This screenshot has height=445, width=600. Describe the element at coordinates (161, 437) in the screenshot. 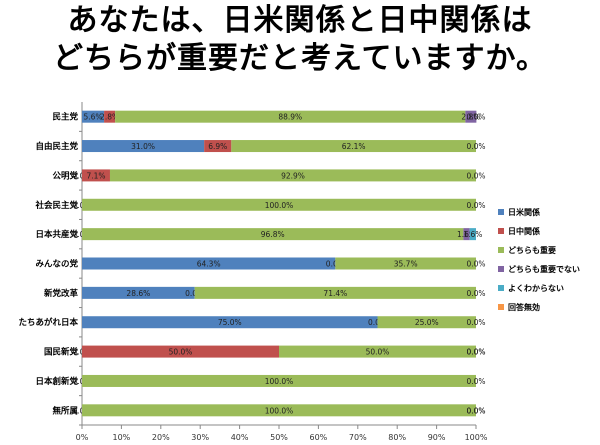

I see `x-tick-label: 20%` at that location.